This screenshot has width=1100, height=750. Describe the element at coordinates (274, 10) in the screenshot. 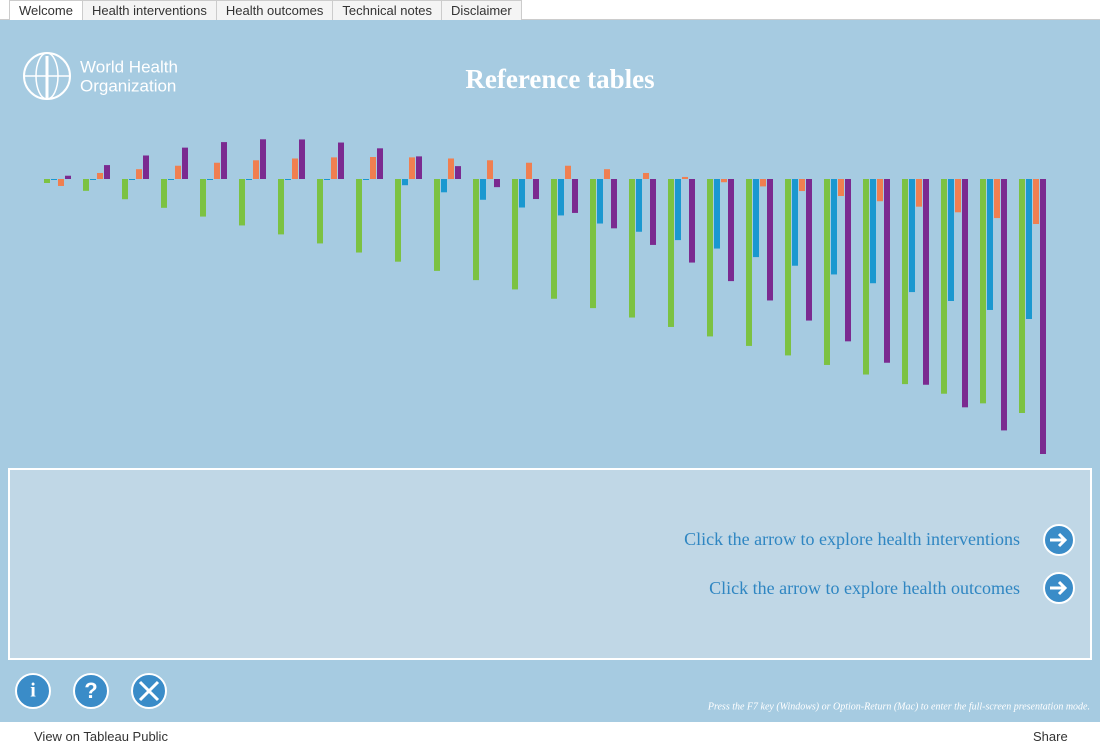

I see `tab: Health outcomes` at that location.